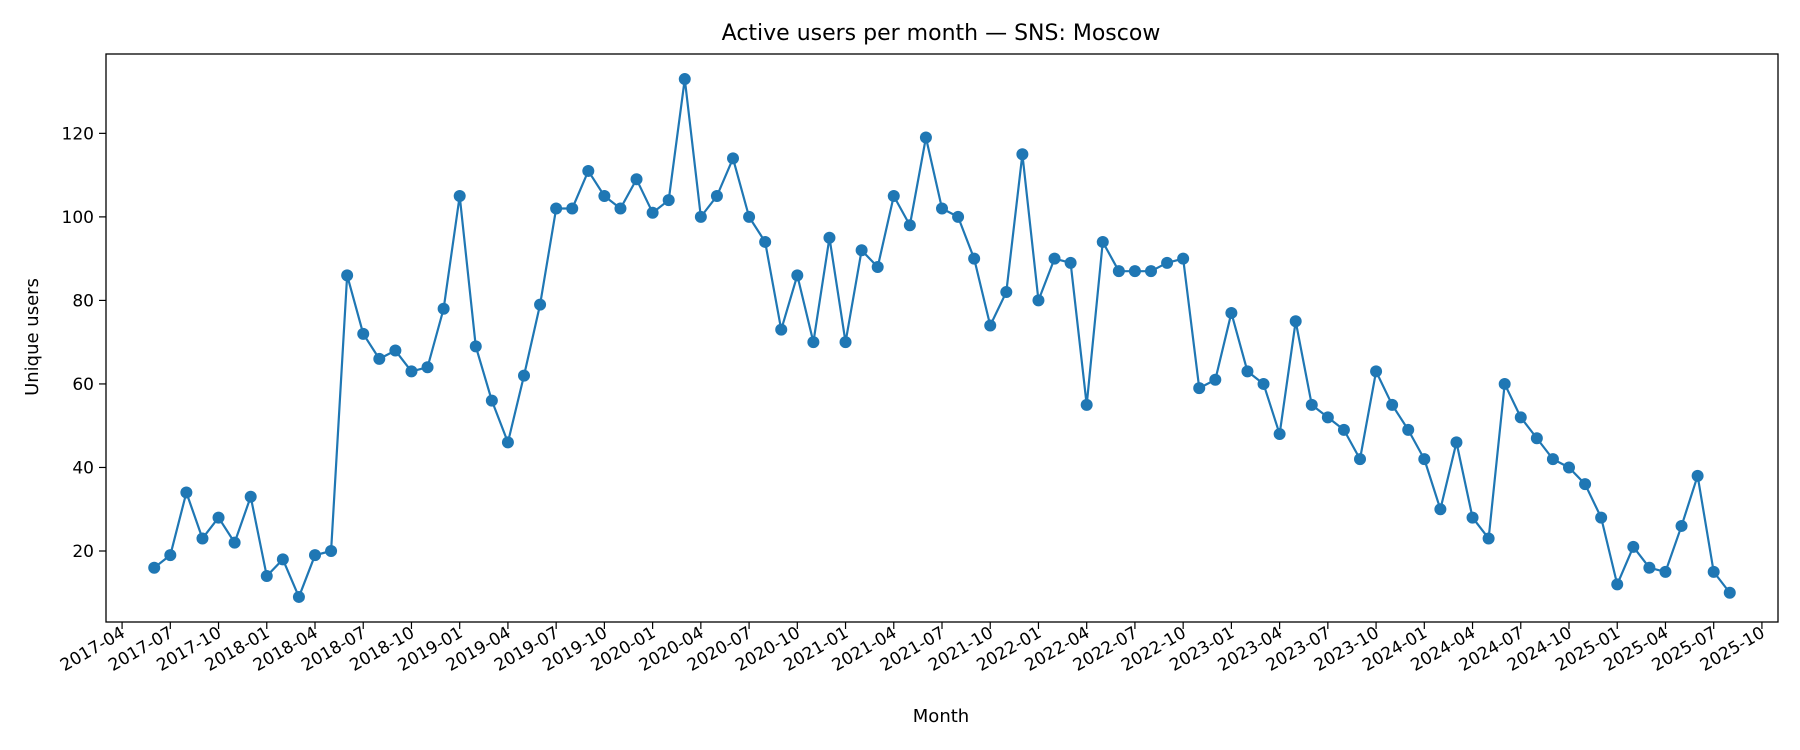 Image resolution: width=1800 pixels, height=750 pixels. What do you see at coordinates (78, 134) in the screenshot?
I see `y-tick-label: 120` at bounding box center [78, 134].